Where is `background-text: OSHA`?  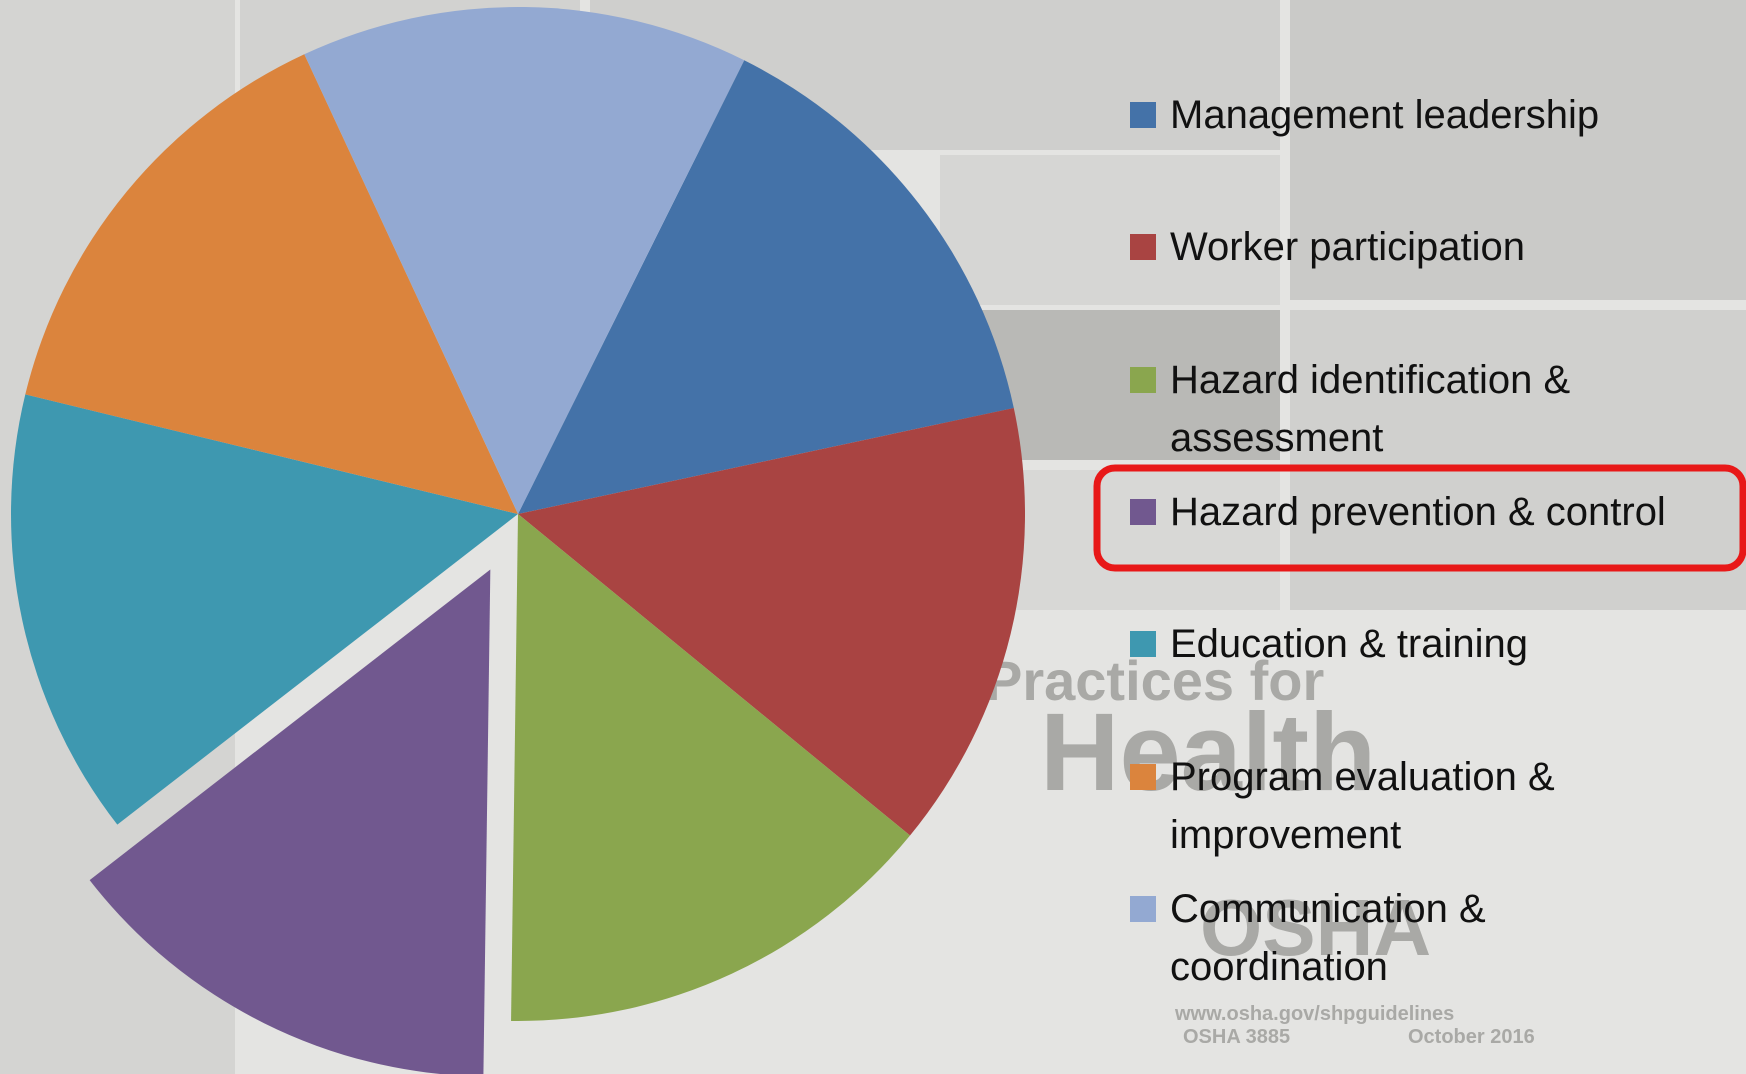
background-text: OSHA is located at coordinates (1315, 927).